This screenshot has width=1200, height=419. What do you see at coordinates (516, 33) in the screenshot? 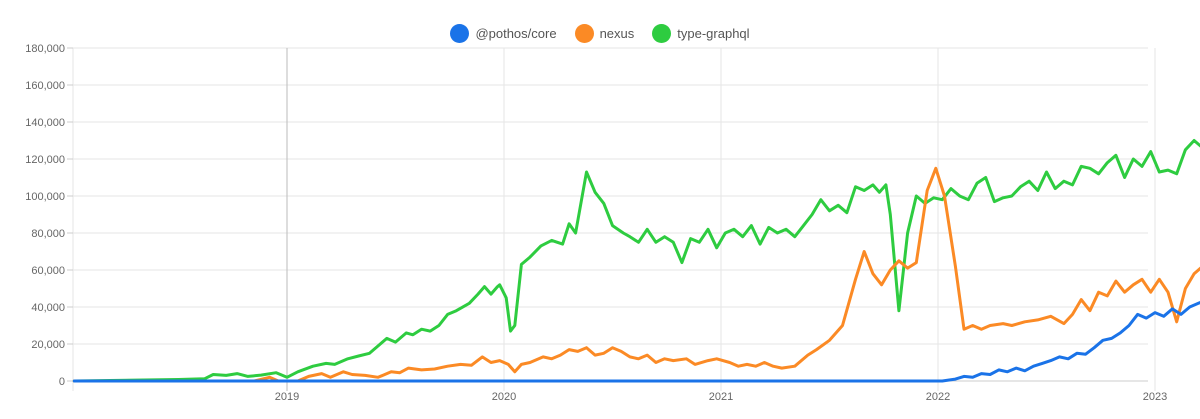
I see `legend-label: @pothos/core` at bounding box center [516, 33].